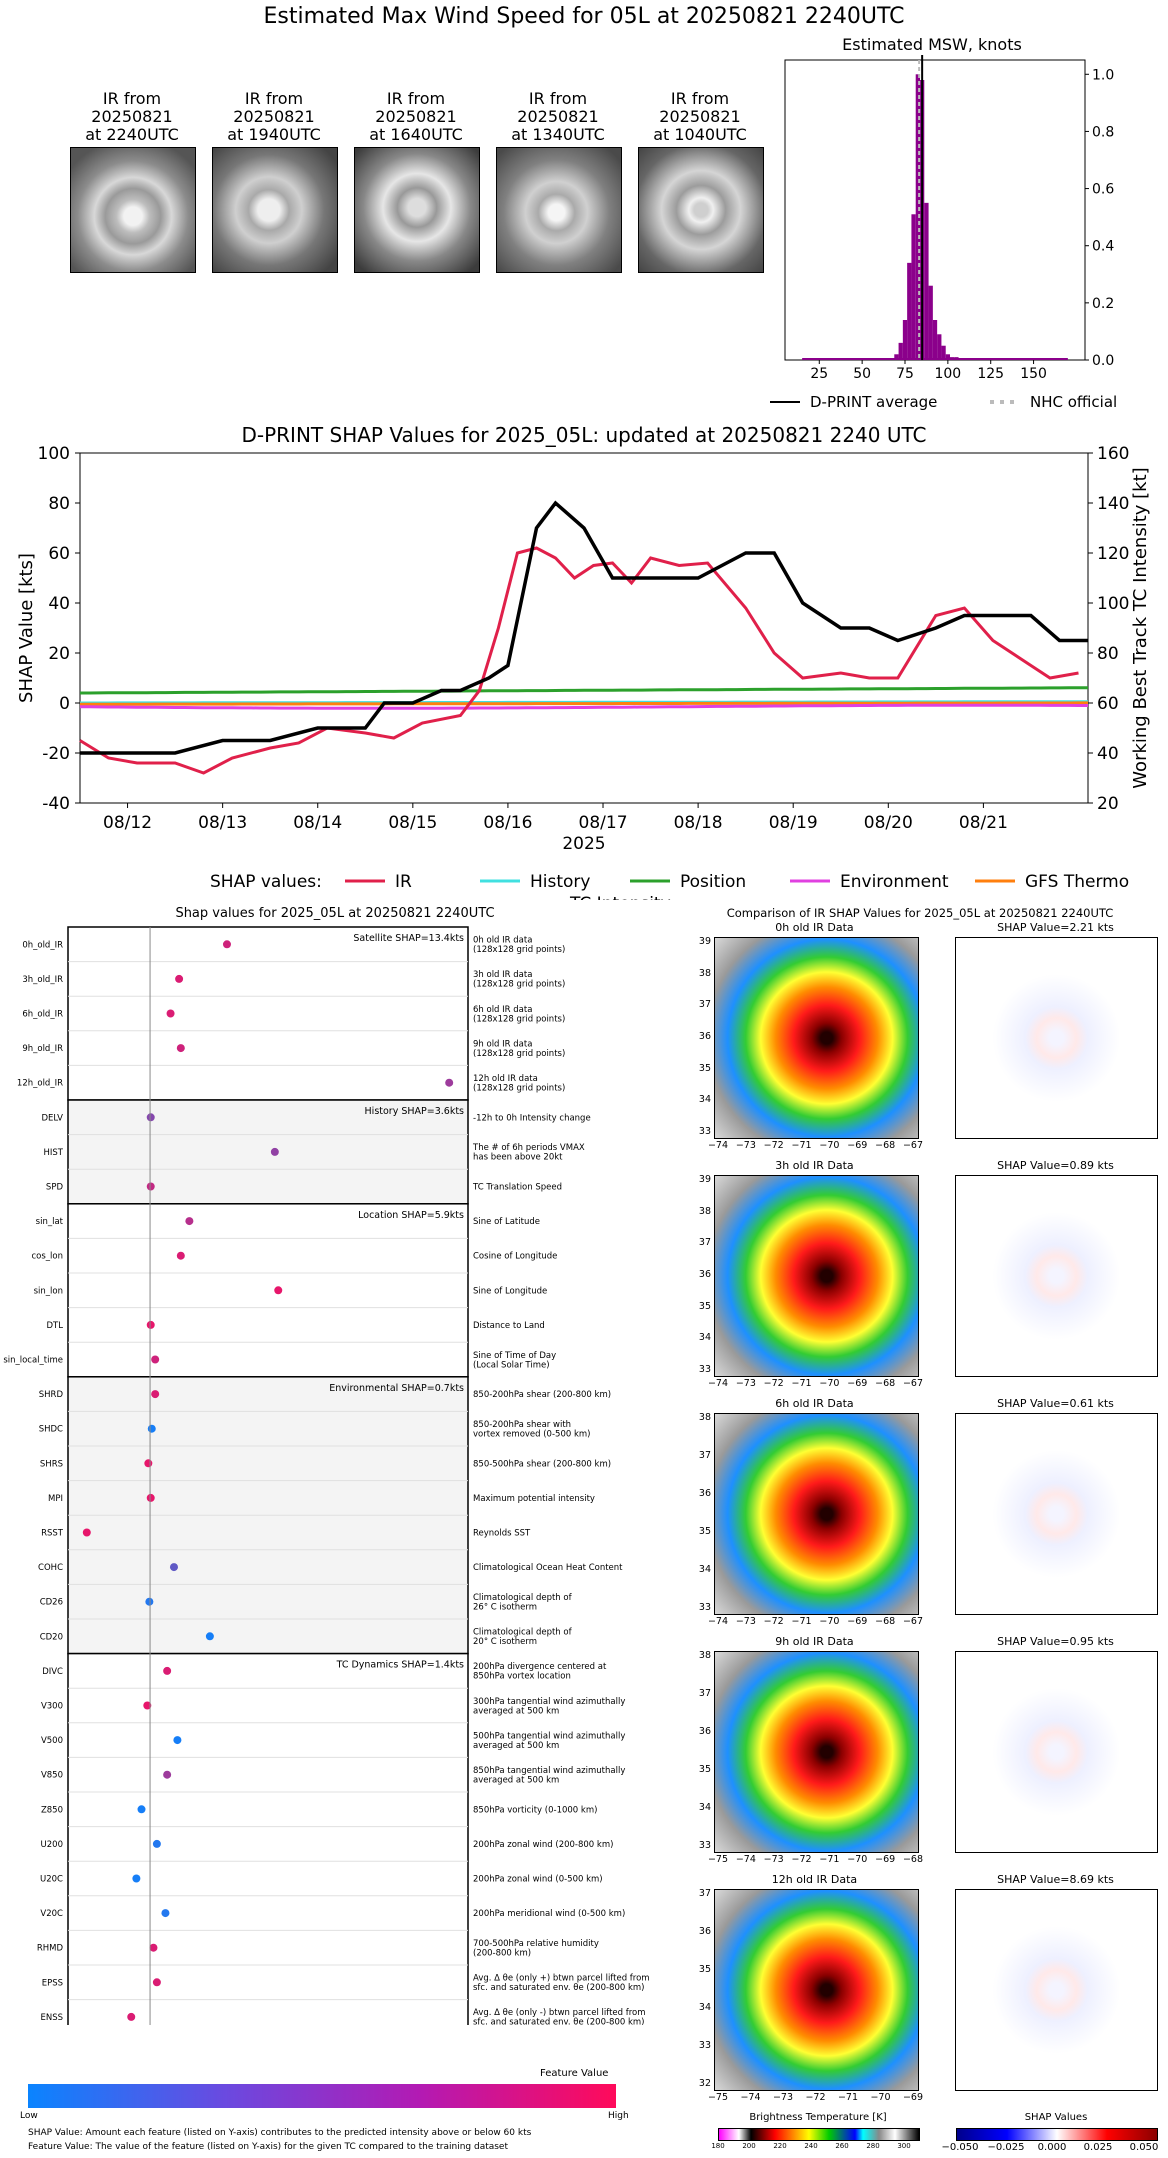 This screenshot has height=2158, width=1168. Describe the element at coordinates (620, 897) in the screenshot. I see `legend-label: TC Intensity` at that location.